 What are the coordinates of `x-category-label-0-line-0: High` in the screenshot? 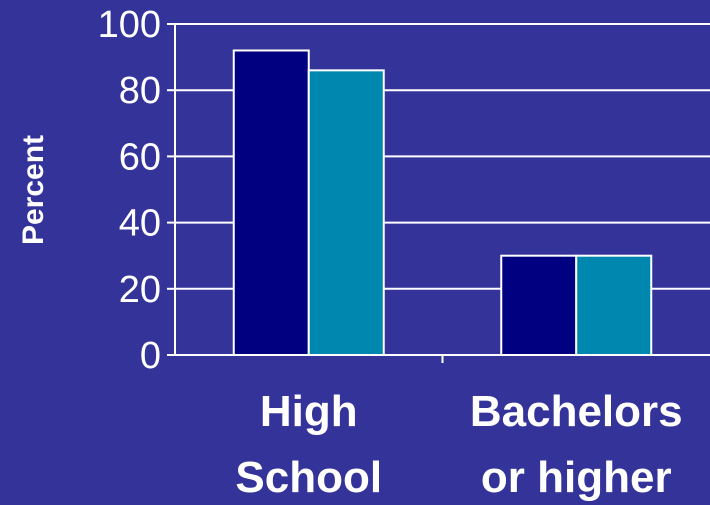 It's located at (309, 411).